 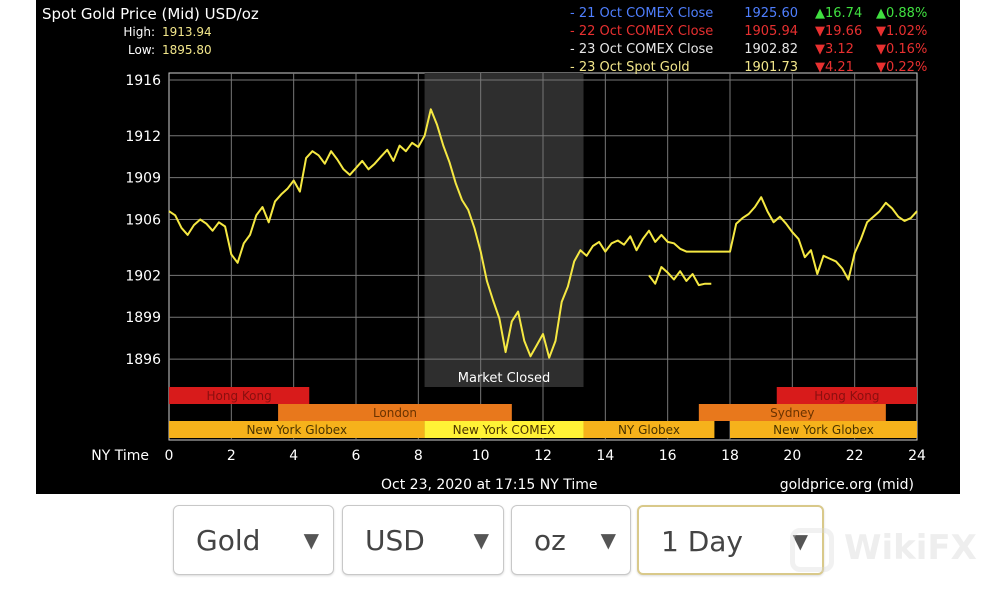 What do you see at coordinates (228, 540) in the screenshot?
I see `metal-select-value: Gold` at bounding box center [228, 540].